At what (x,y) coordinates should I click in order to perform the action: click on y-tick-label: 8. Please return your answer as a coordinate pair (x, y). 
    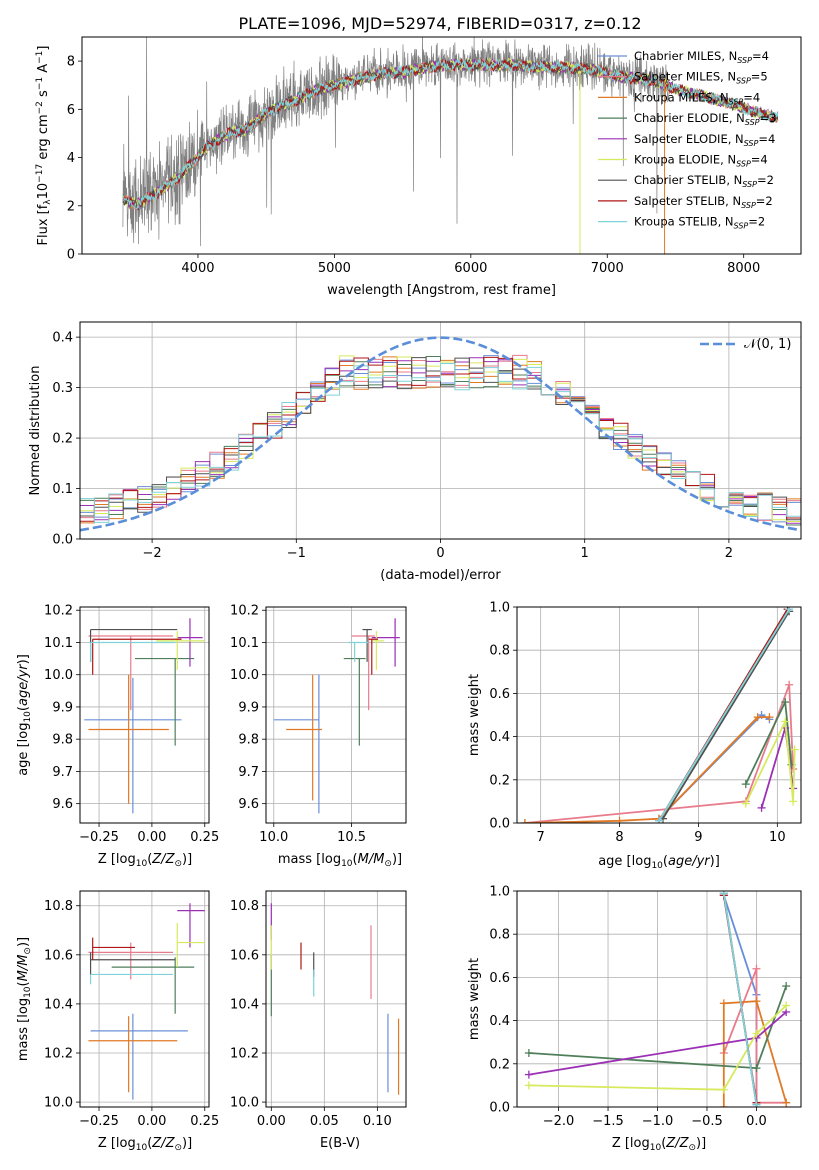
    Looking at the image, I should click on (71, 62).